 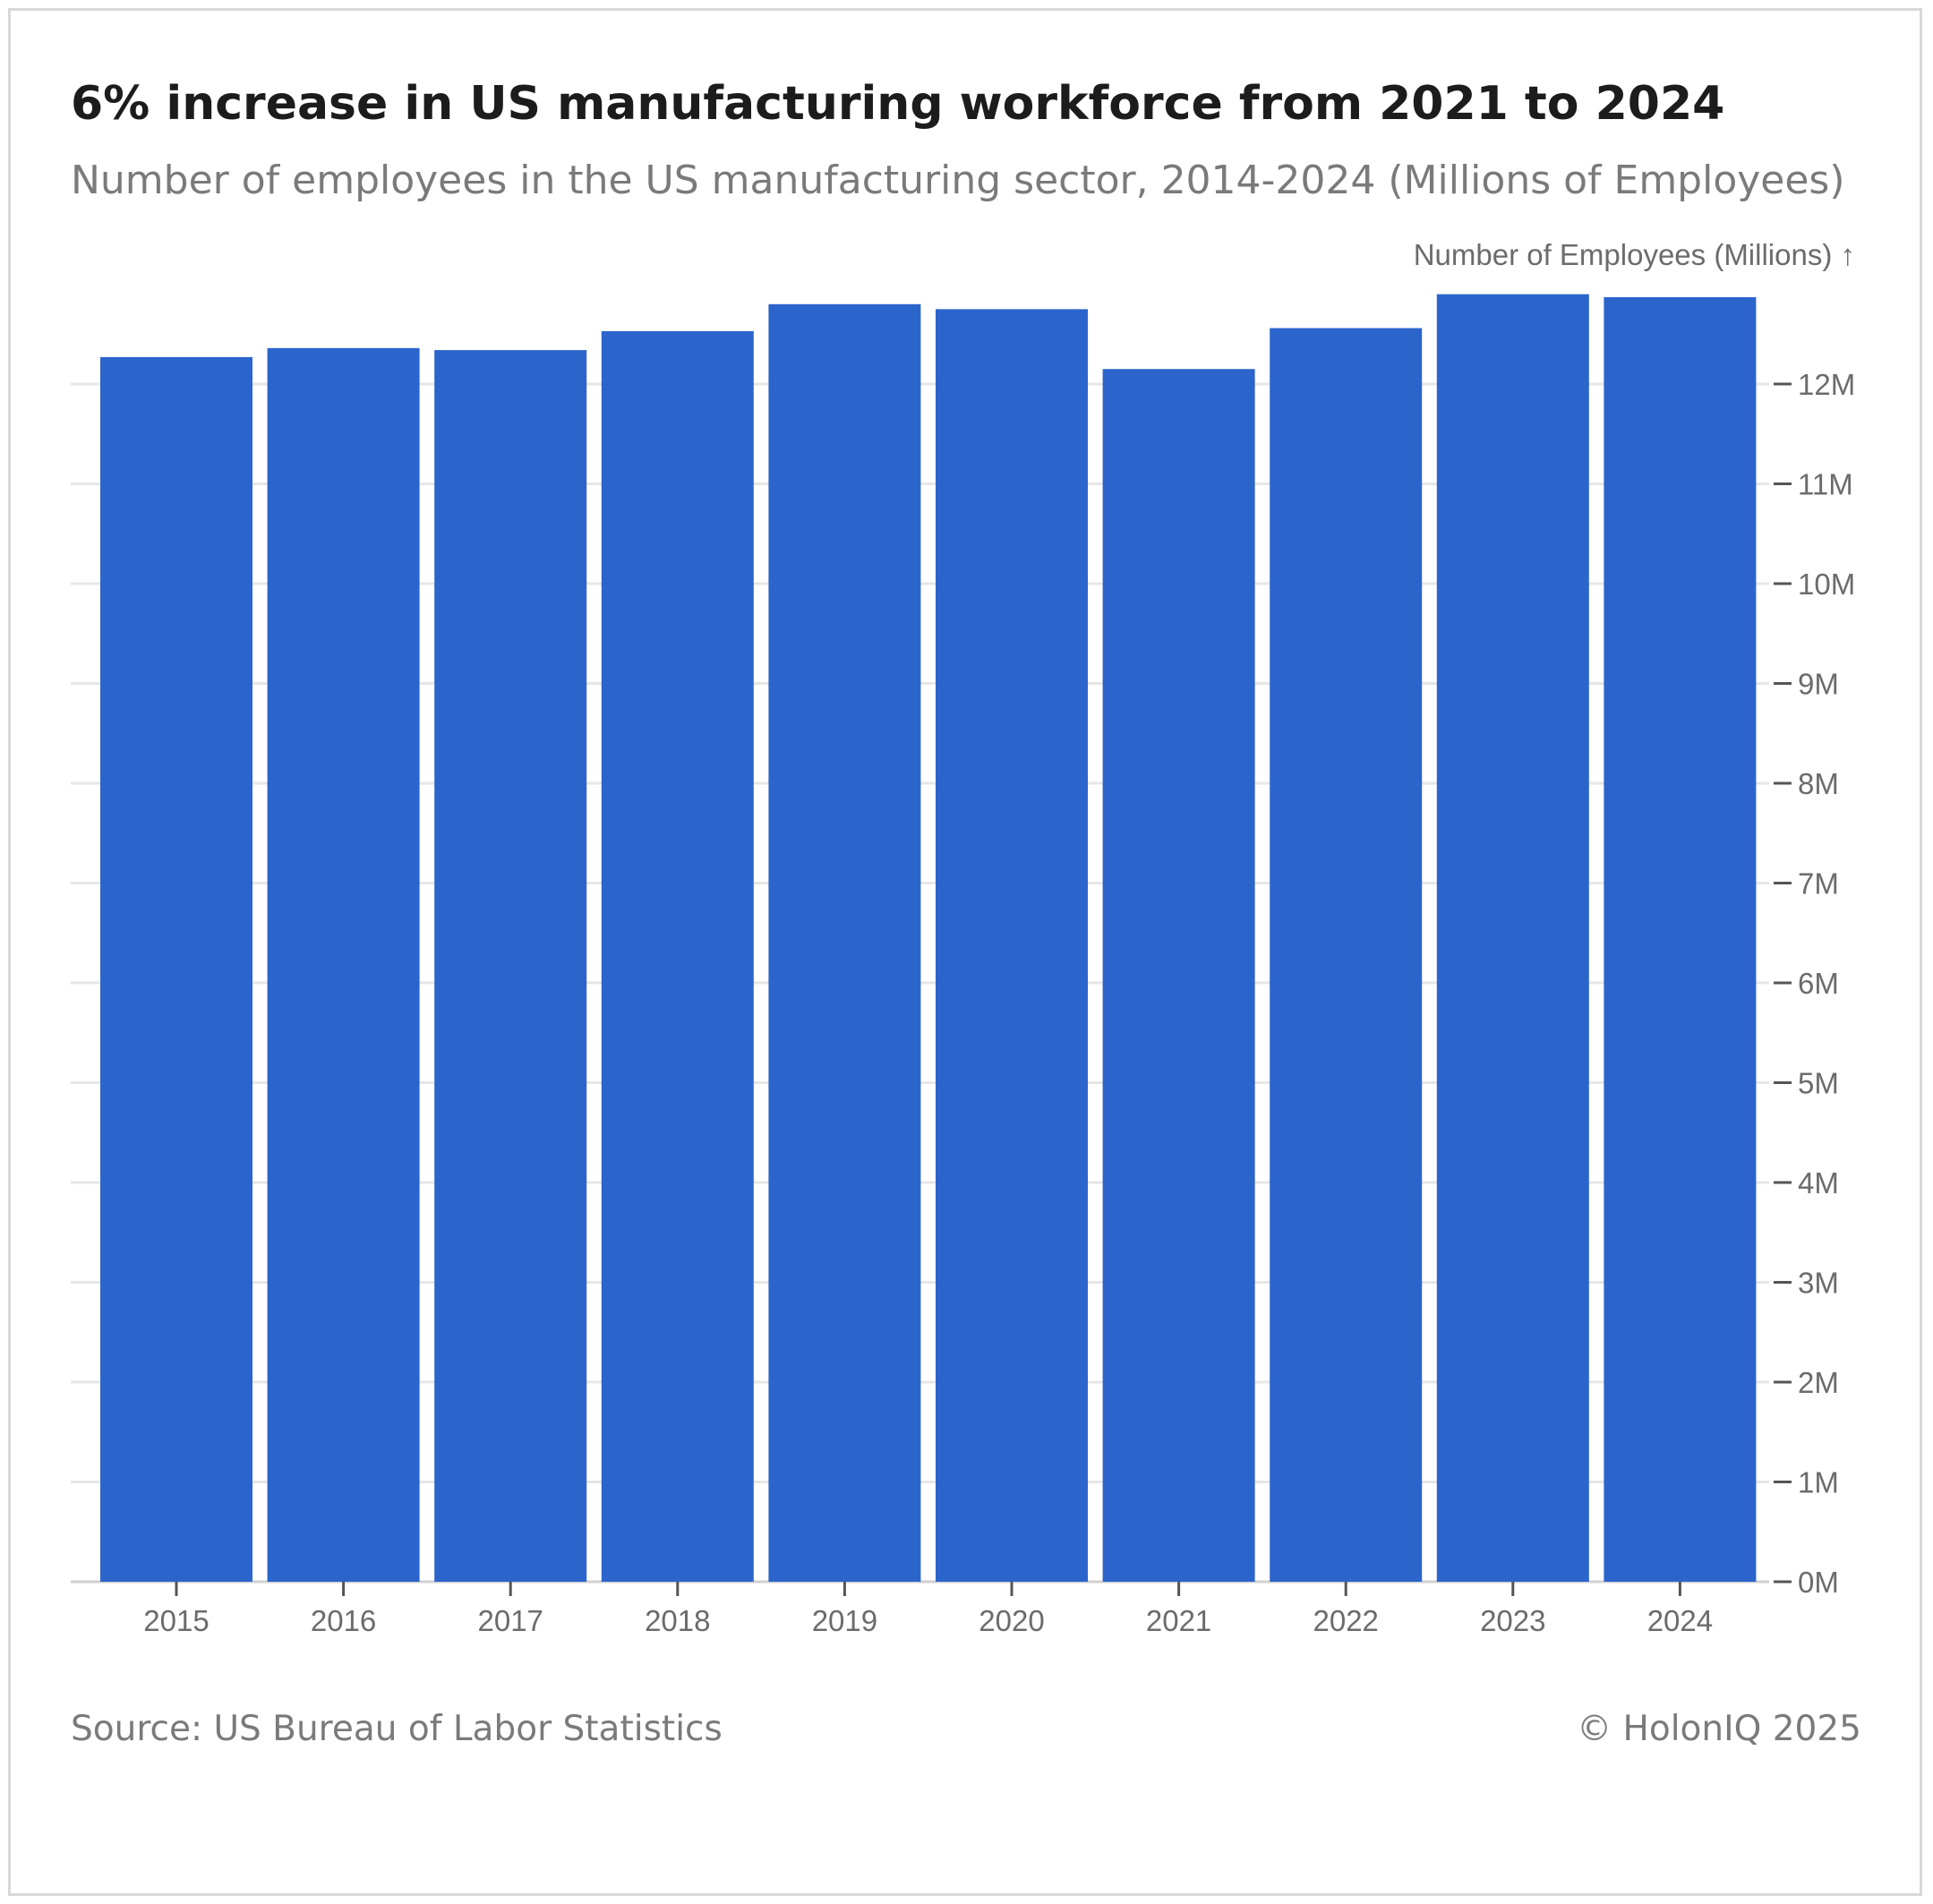 I want to click on y-tick-label: 5M, so click(x=1819, y=1083).